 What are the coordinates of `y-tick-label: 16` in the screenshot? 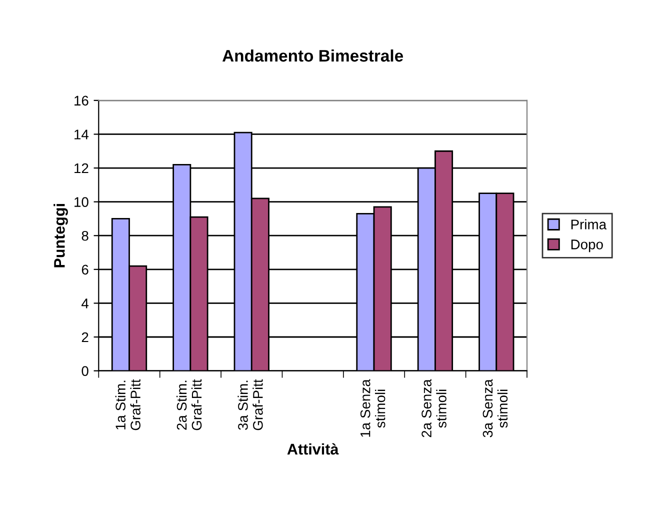 It's located at (81, 101).